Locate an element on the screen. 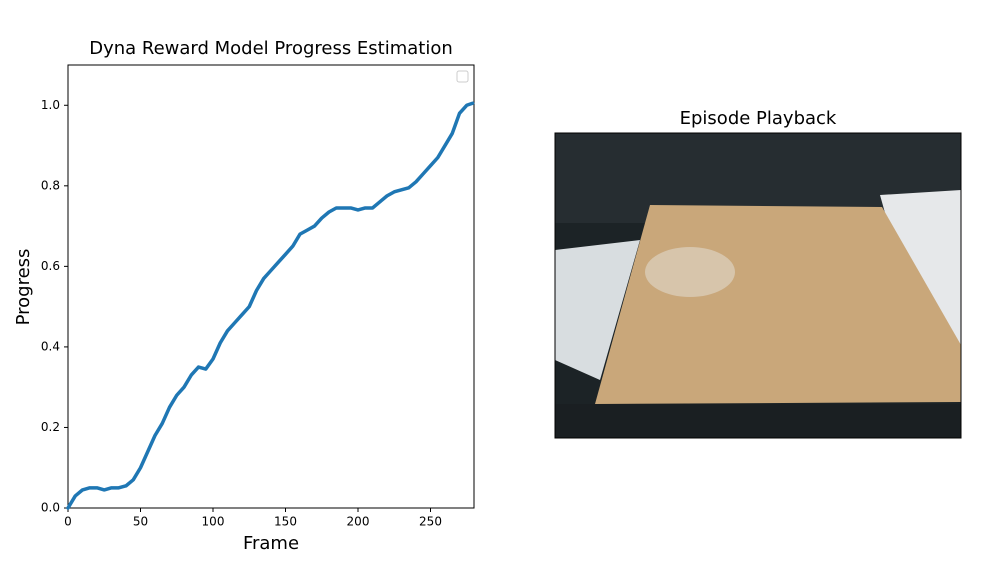 Image resolution: width=1000 pixels, height=566 pixels. y-tick-label: 0.4 is located at coordinates (50, 346).